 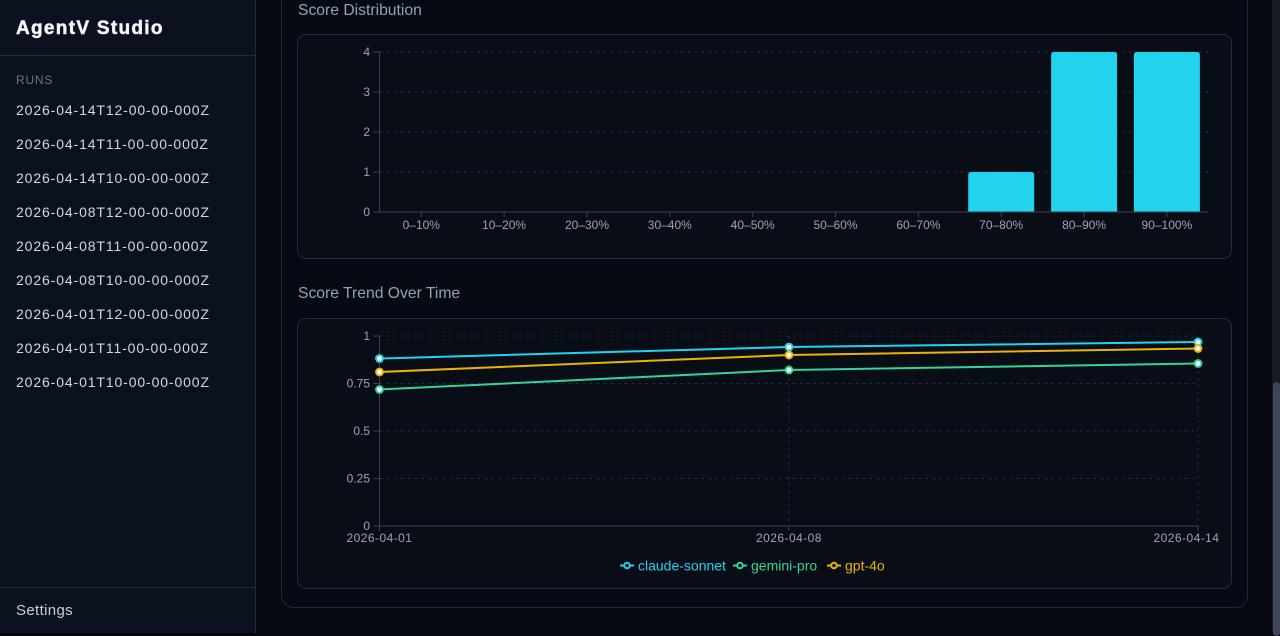 I want to click on svg-text: 60–70%, so click(x=918, y=225).